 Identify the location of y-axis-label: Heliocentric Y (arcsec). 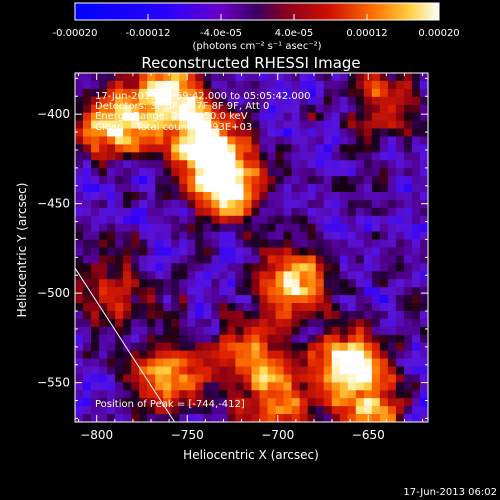
(22, 250).